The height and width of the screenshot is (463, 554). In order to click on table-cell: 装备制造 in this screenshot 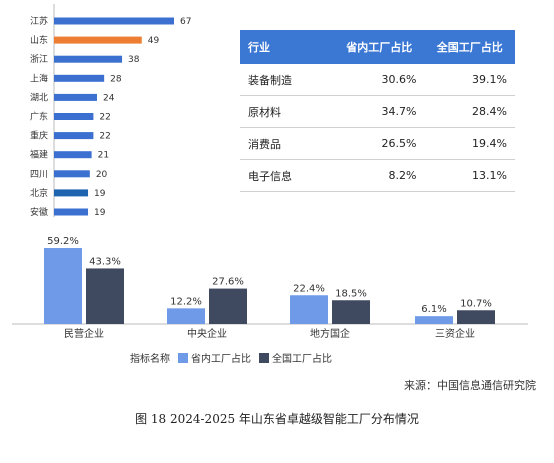, I will do `click(287, 80)`.